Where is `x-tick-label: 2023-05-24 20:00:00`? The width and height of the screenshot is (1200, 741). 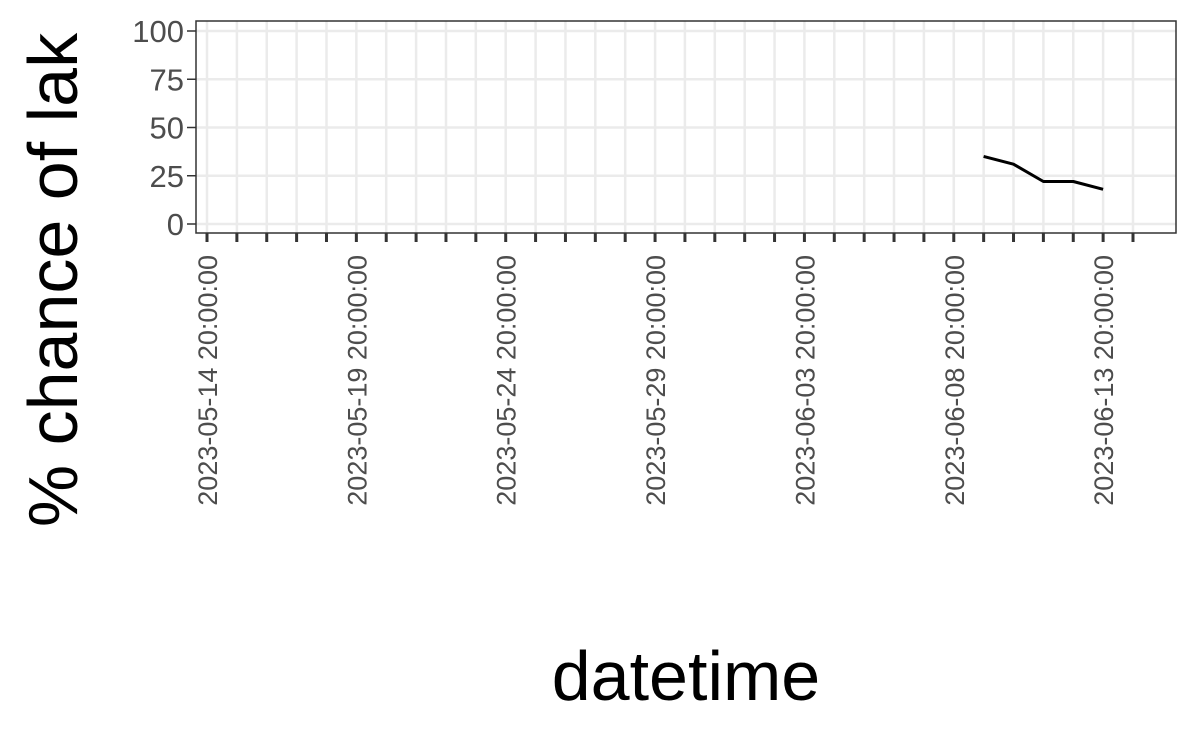 x-tick-label: 2023-05-24 20:00:00 is located at coordinates (507, 380).